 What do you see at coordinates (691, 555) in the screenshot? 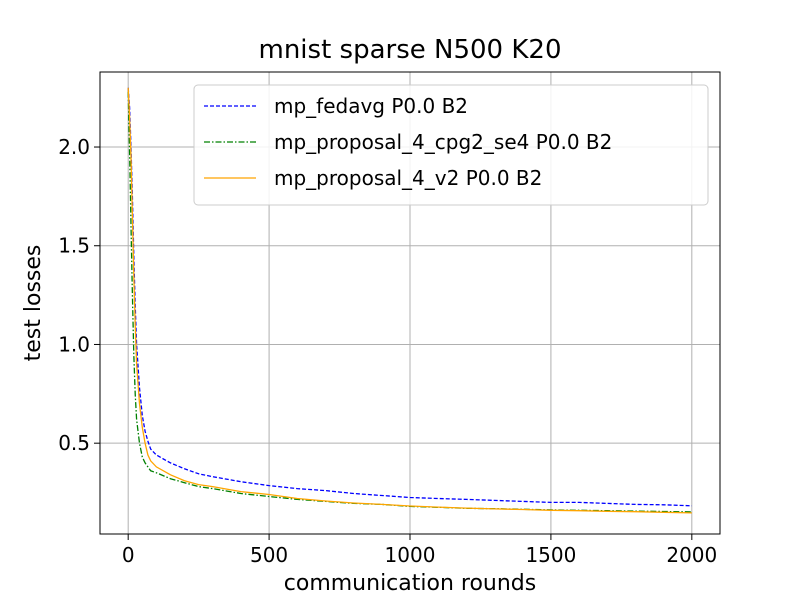
I see `x-tick-label: 2000` at bounding box center [691, 555].